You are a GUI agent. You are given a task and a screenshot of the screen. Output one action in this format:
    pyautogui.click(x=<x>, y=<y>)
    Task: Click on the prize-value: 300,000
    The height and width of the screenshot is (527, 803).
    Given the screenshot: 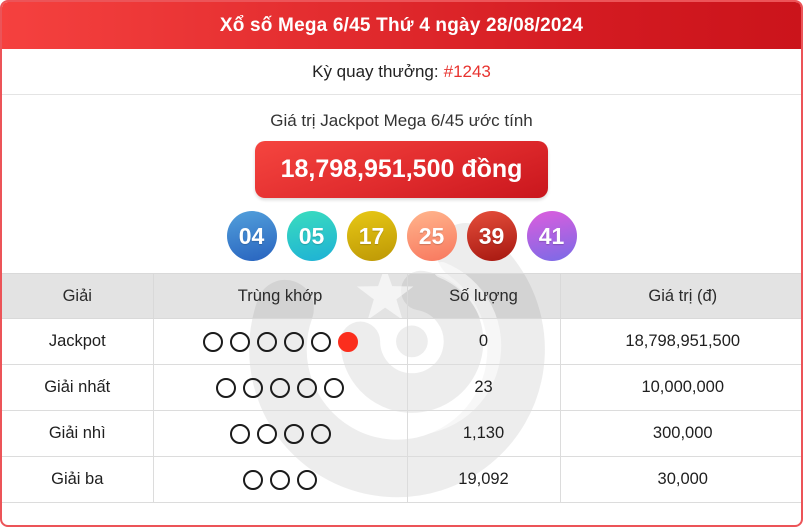 What is the action you would take?
    pyautogui.click(x=680, y=433)
    